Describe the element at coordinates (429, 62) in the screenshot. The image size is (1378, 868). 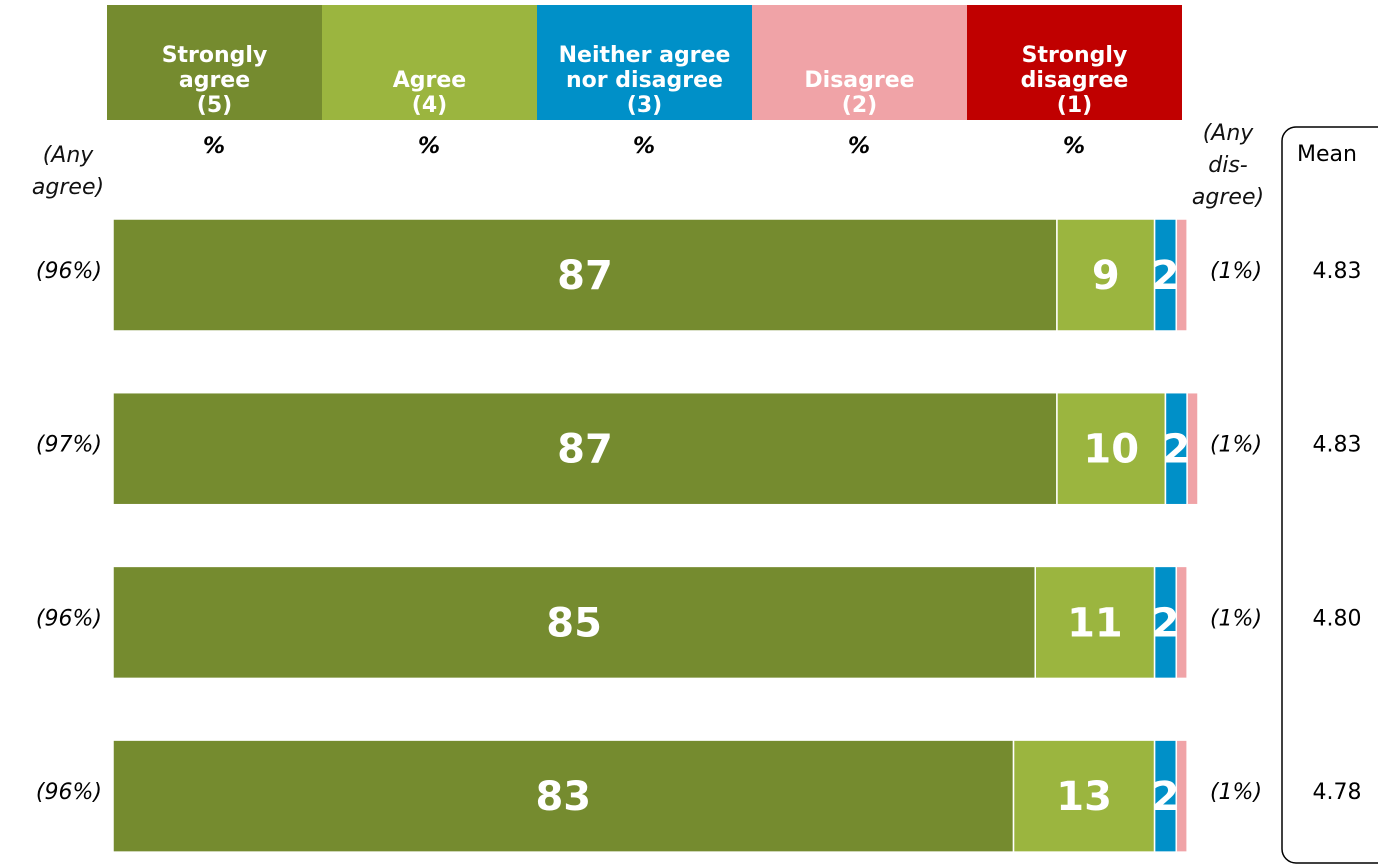
I see `legend-header: Agree (4)` at that location.